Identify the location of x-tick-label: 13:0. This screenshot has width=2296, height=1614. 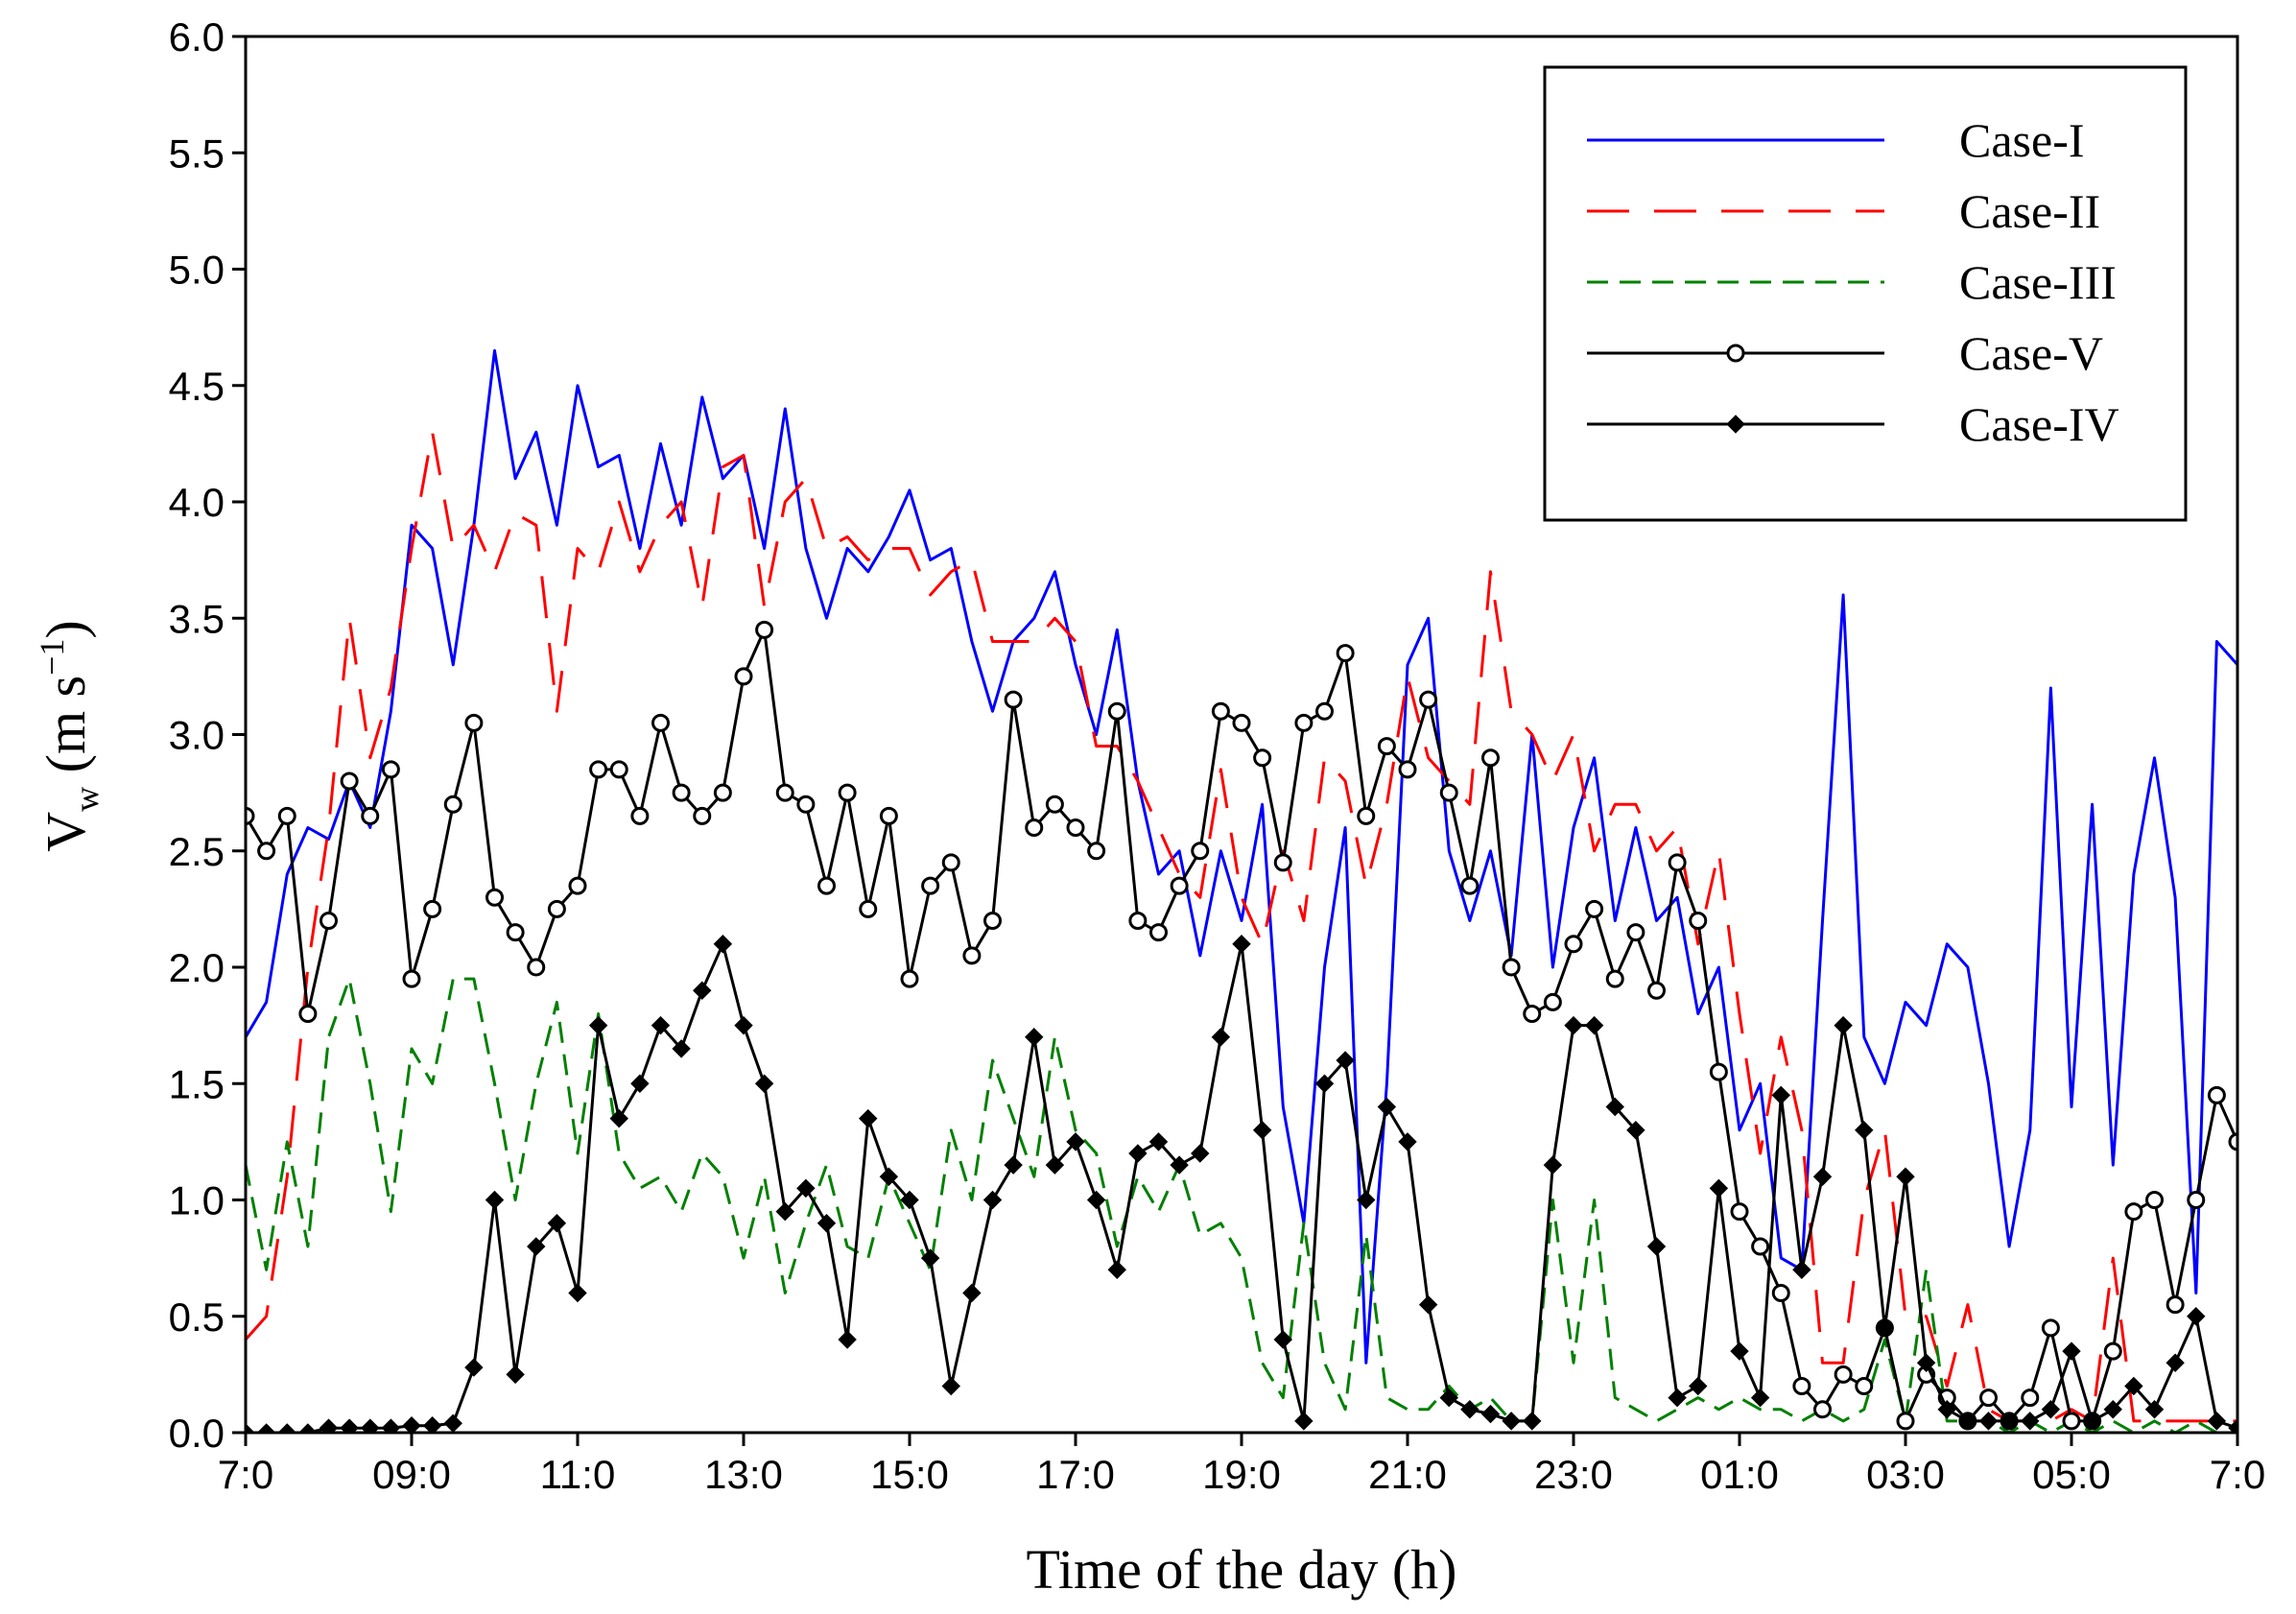
(743, 1474).